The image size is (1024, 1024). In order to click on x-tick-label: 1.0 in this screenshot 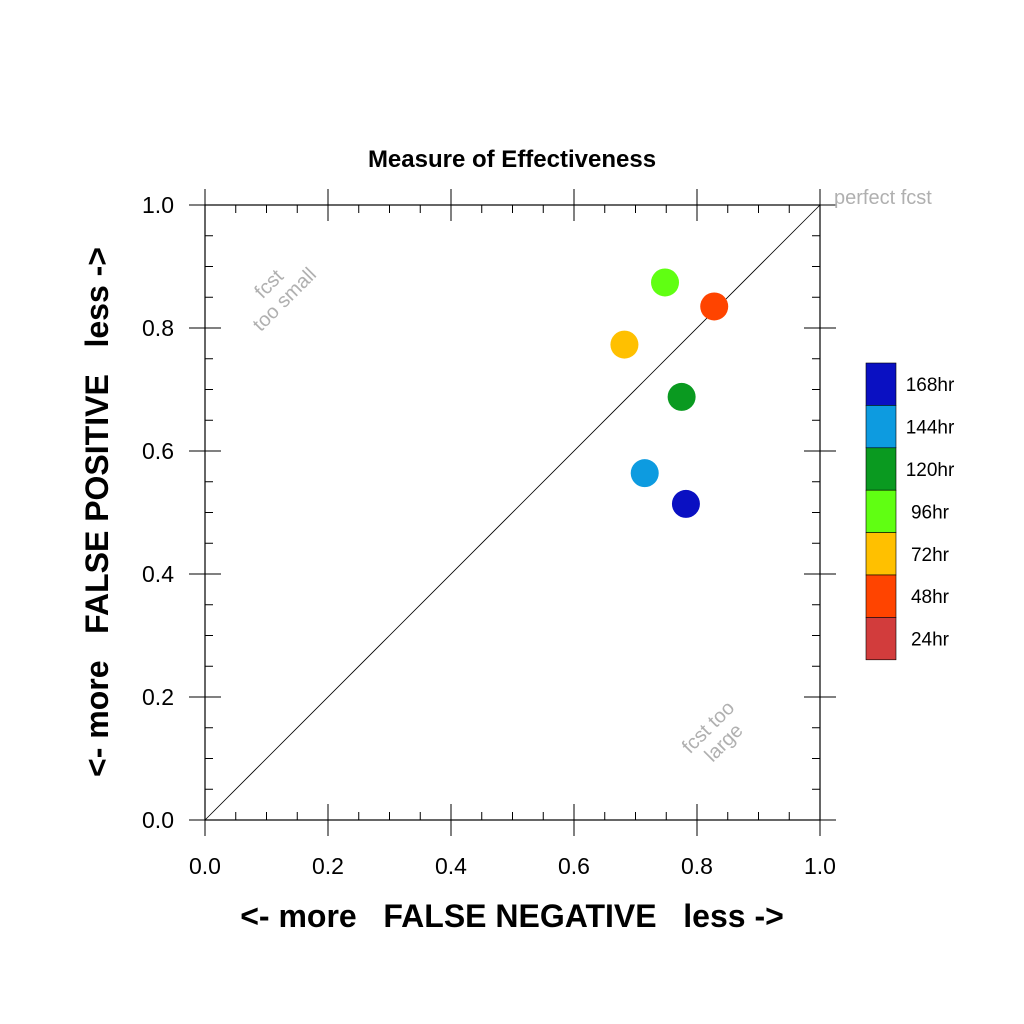, I will do `click(820, 866)`.